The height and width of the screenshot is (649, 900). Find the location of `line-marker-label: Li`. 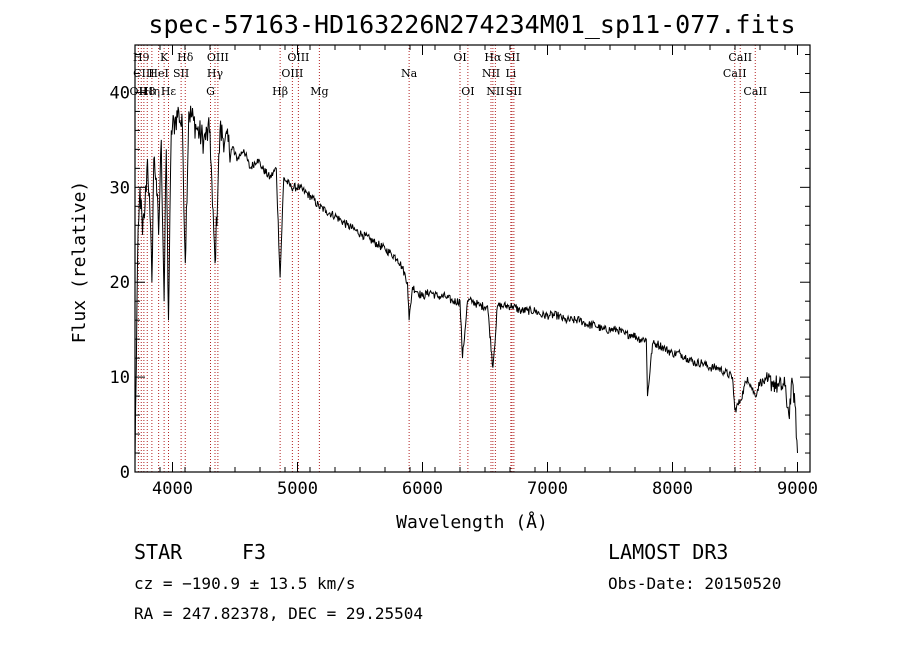

line-marker-label: Li is located at coordinates (510, 73).